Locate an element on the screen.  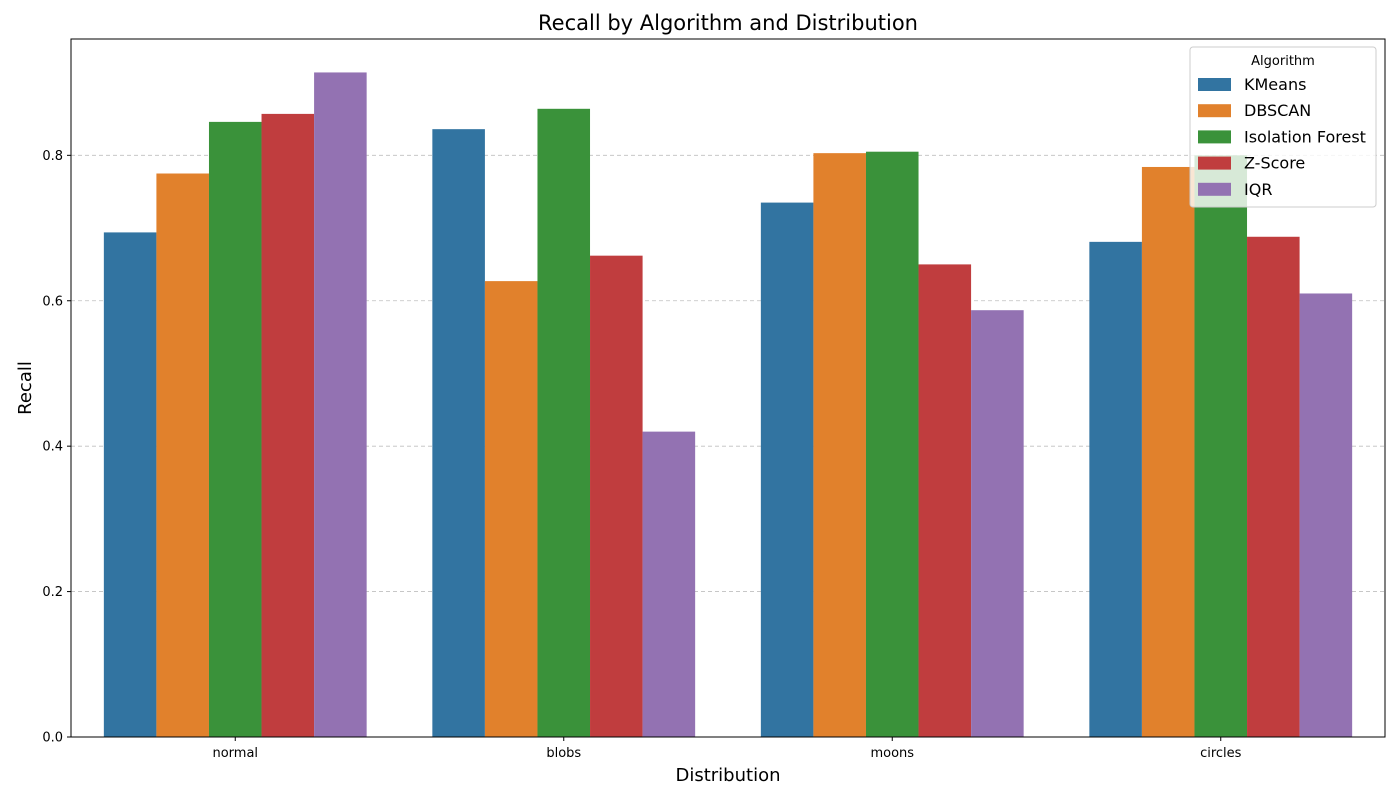
bar-kmeans-moons is located at coordinates (787, 469).